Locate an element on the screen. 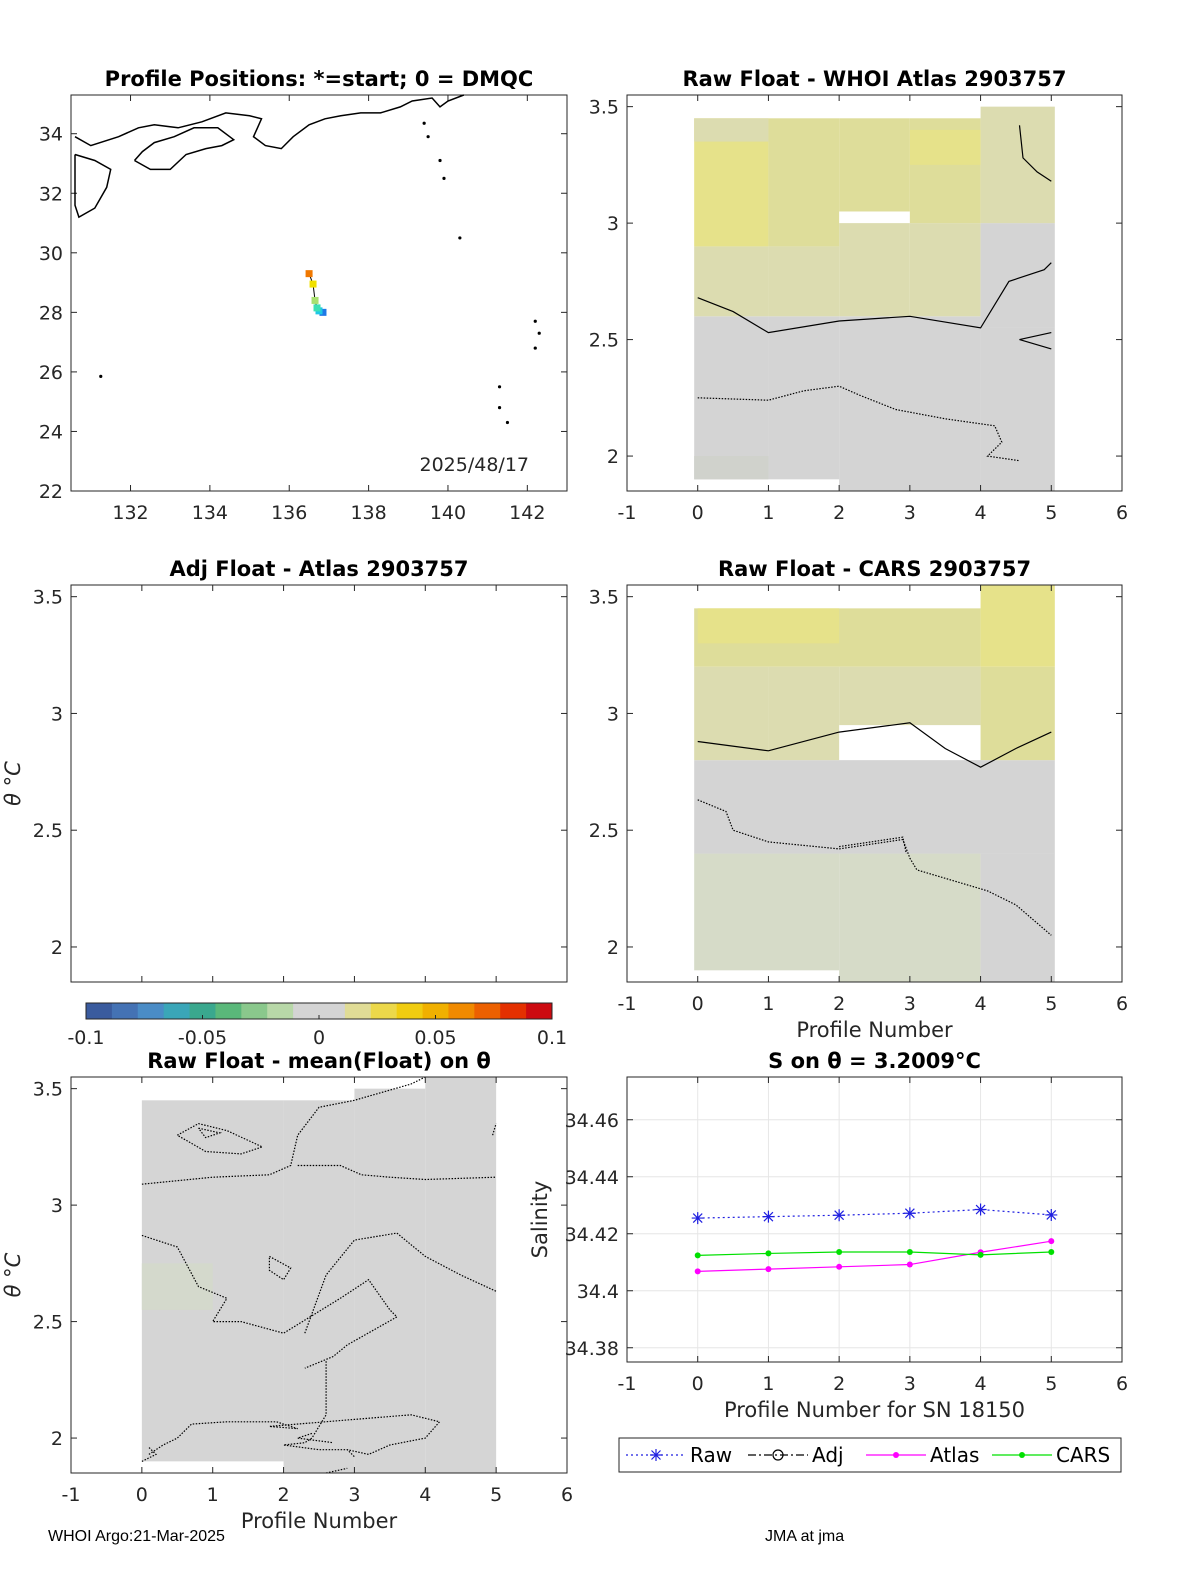  adj-atlas-title: Adj Float - Atlas 2903757 is located at coordinates (318, 569).